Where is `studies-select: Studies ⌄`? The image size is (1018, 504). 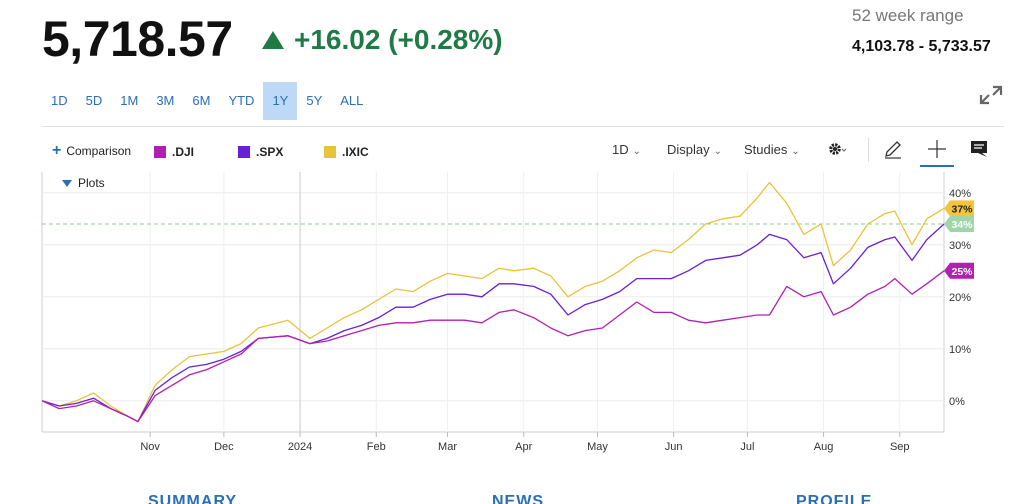 studies-select: Studies ⌄ is located at coordinates (772, 149).